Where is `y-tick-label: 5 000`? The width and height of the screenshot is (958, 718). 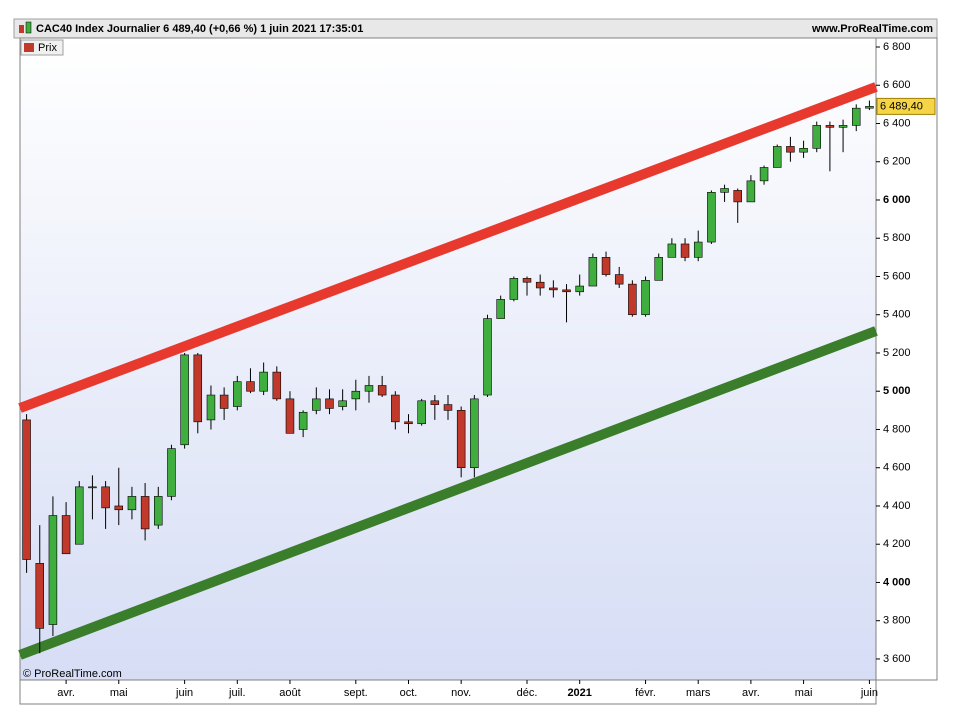 y-tick-label: 5 000 is located at coordinates (897, 391).